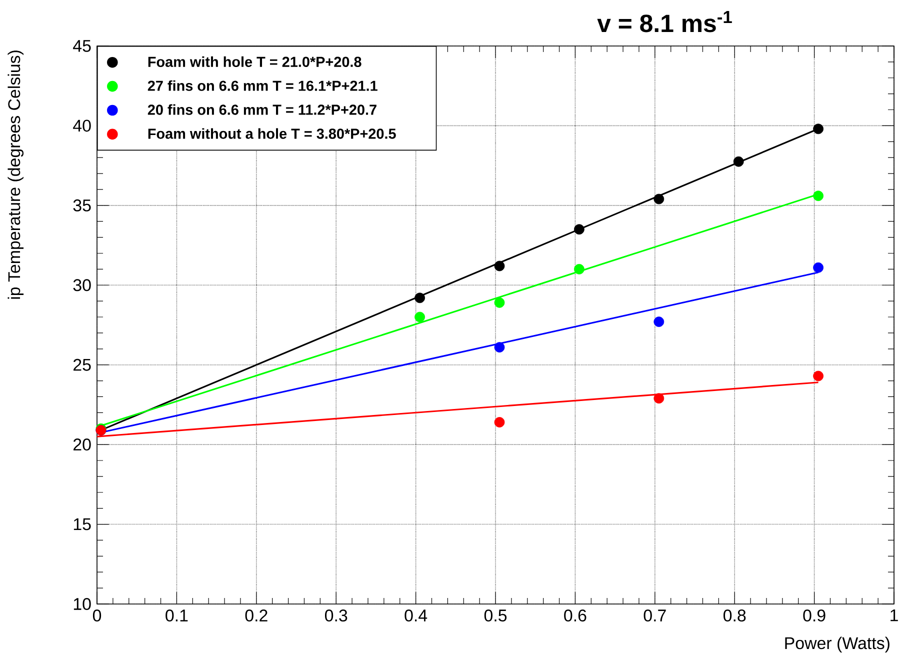 The height and width of the screenshot is (655, 912). I want to click on x-tick-label: 0.4, so click(416, 616).